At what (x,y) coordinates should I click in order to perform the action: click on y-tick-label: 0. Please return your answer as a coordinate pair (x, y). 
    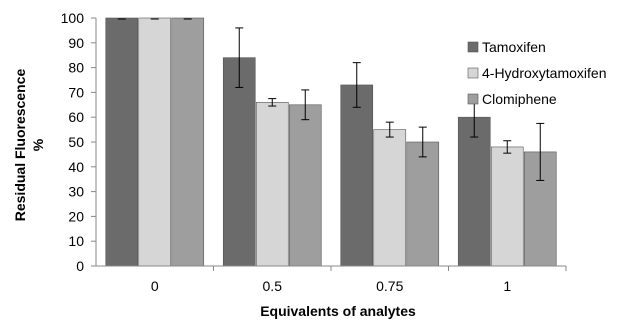
    Looking at the image, I should click on (80, 266).